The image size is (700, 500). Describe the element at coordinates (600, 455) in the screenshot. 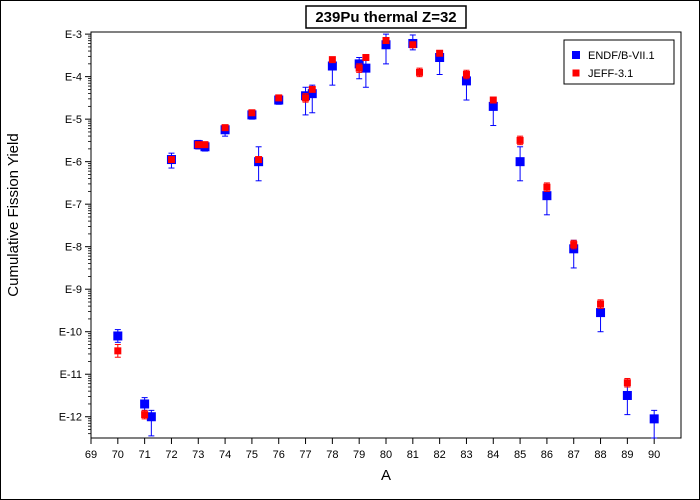

I see `x-tick-label: 88` at that location.